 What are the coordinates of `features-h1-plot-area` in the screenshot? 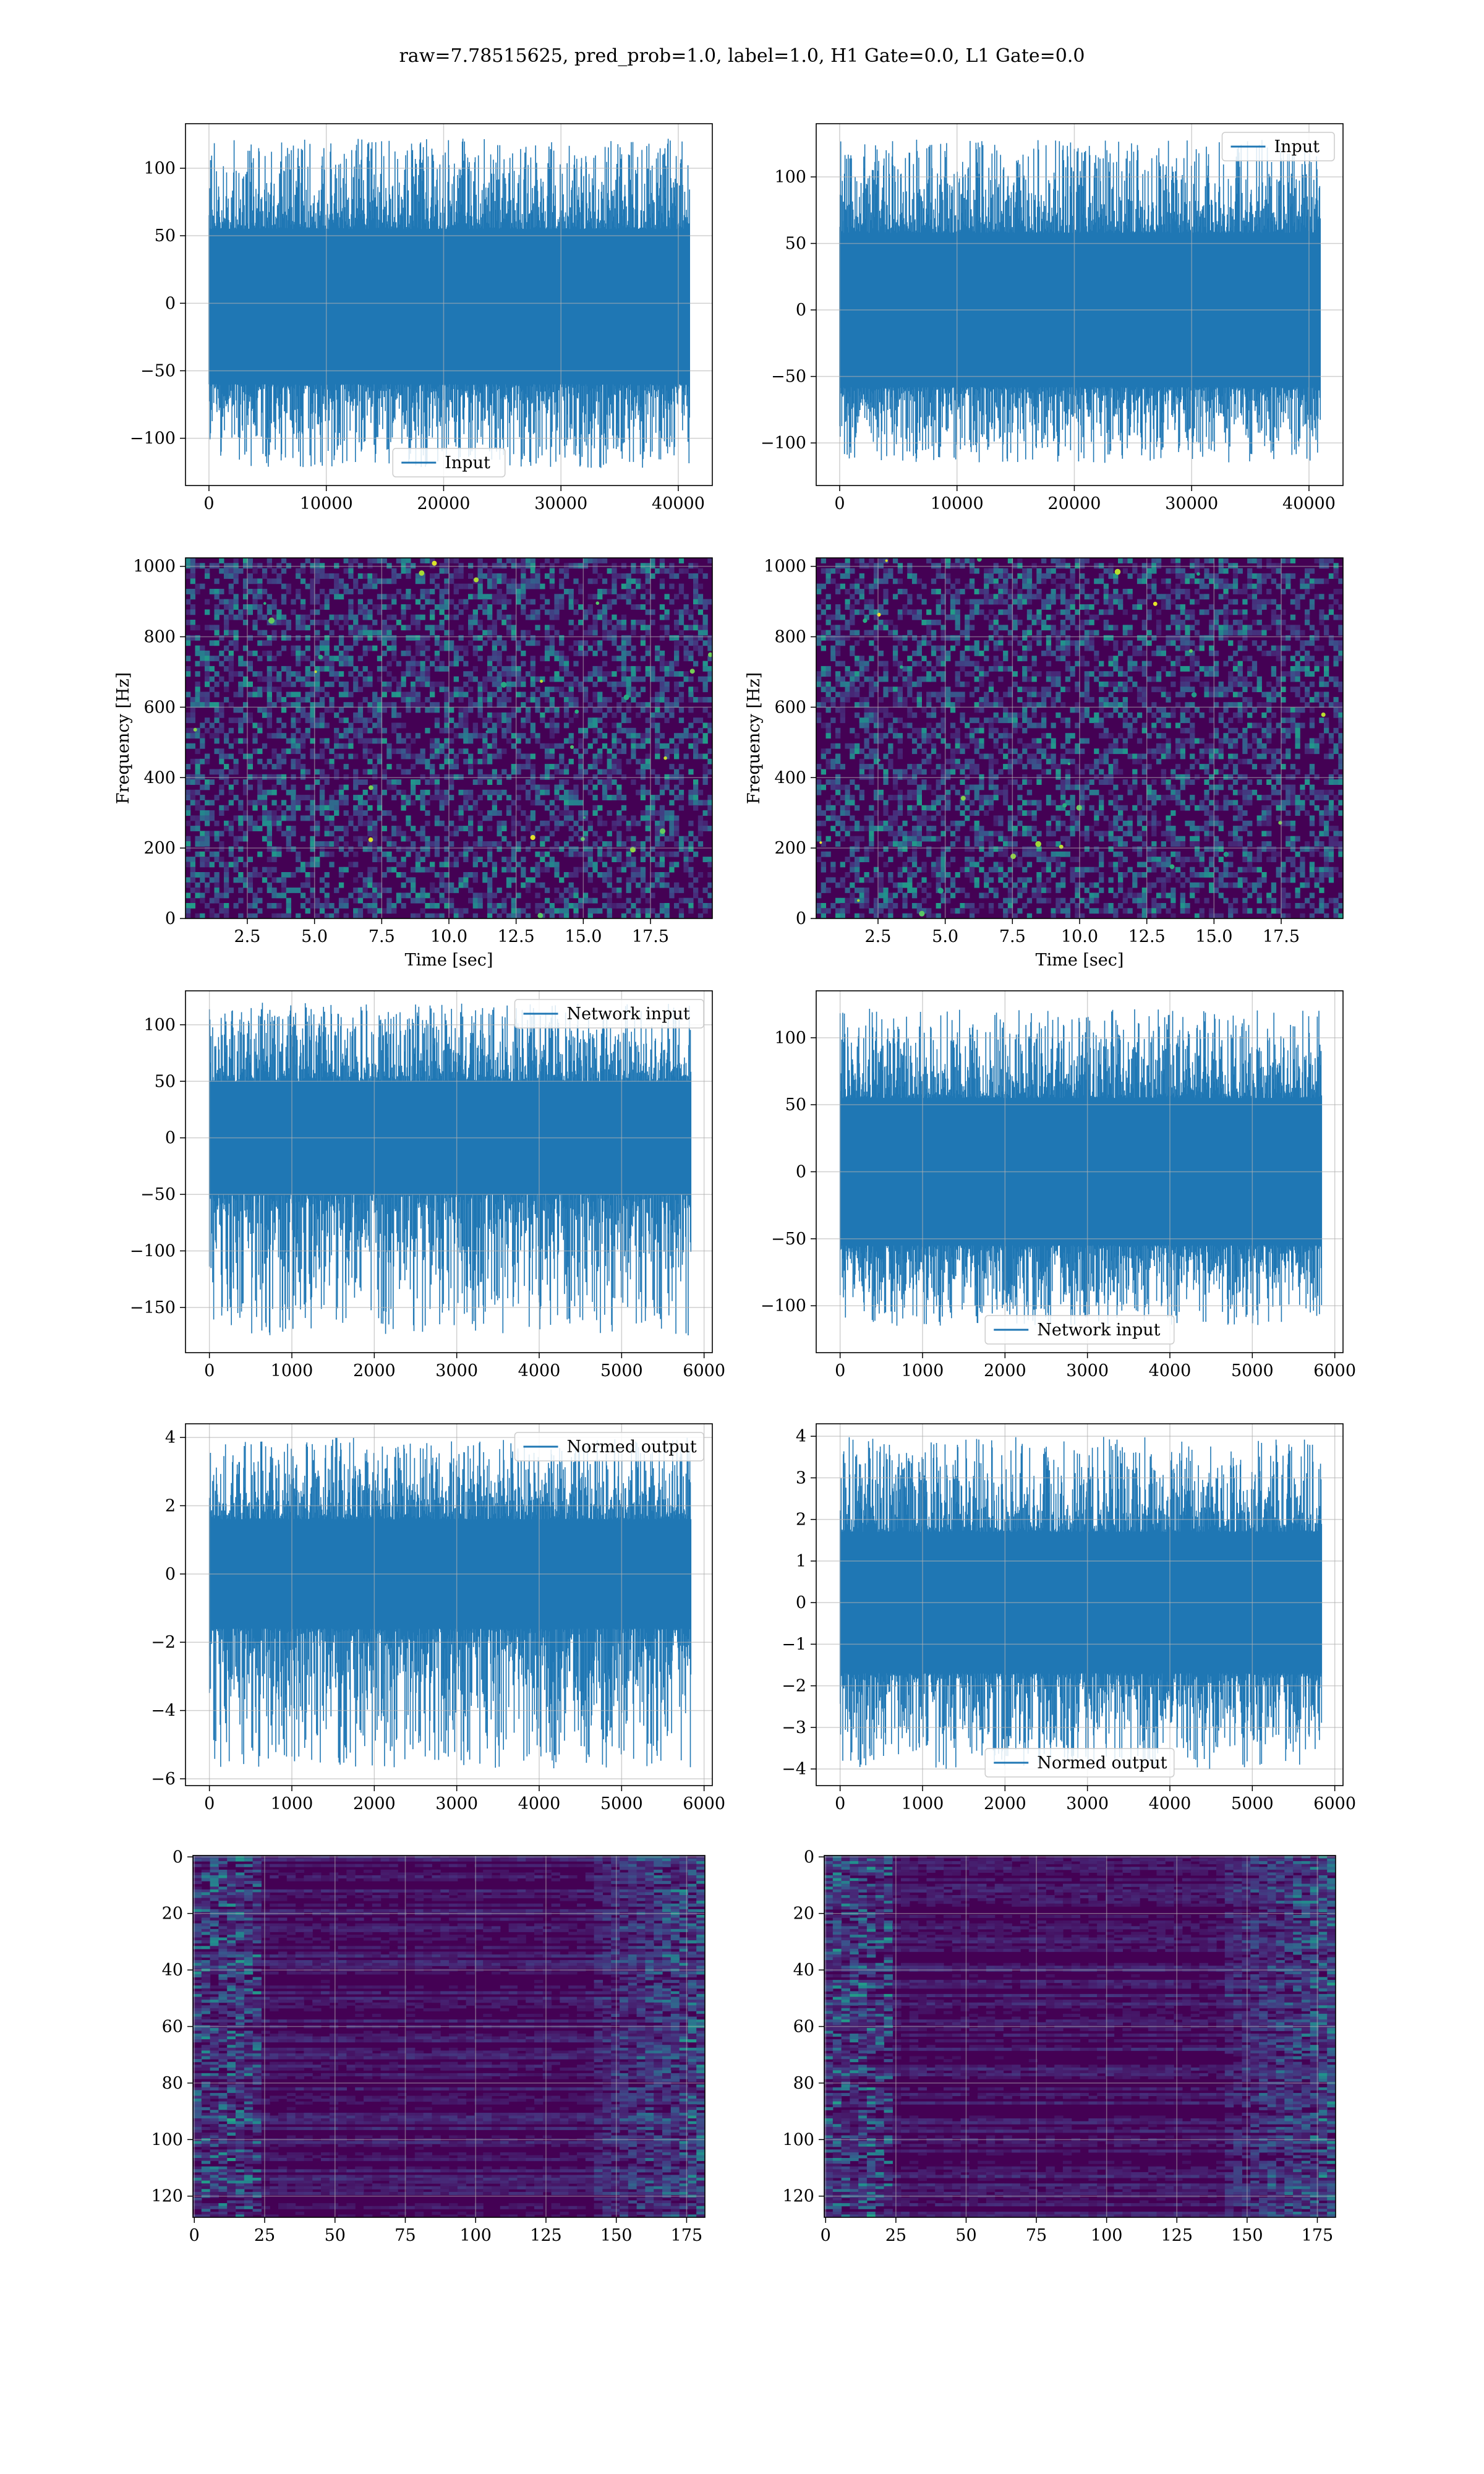 It's located at (449, 2036).